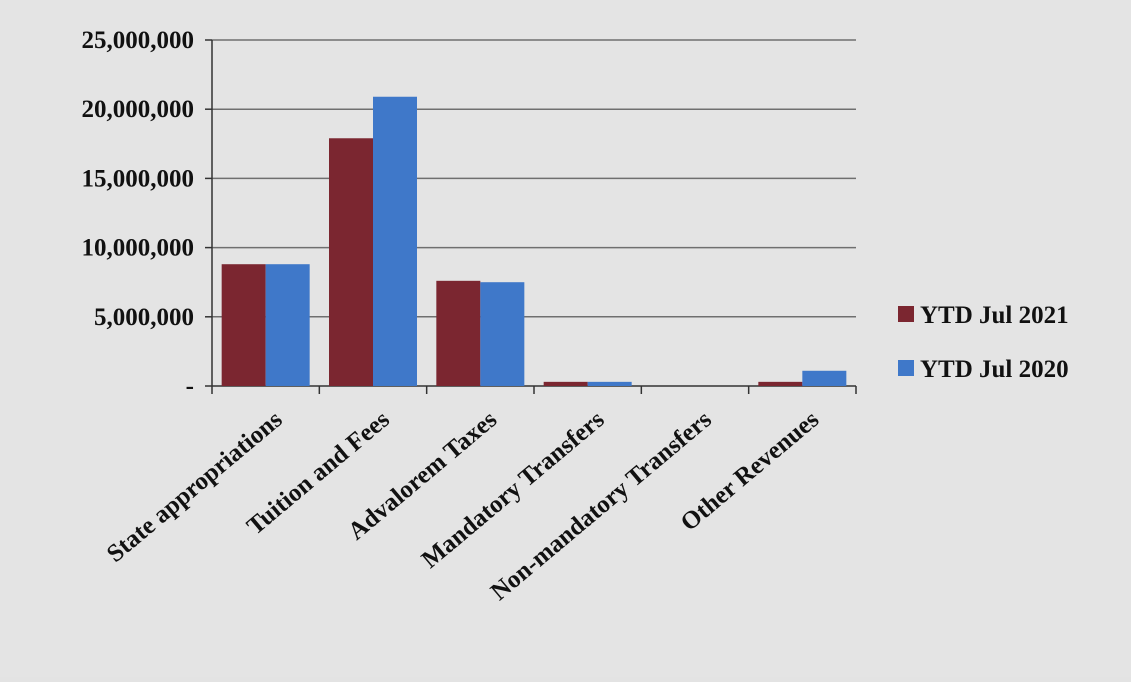 This screenshot has width=1131, height=682. What do you see at coordinates (138, 40) in the screenshot?
I see `y-tick-label: 25,000,000` at bounding box center [138, 40].